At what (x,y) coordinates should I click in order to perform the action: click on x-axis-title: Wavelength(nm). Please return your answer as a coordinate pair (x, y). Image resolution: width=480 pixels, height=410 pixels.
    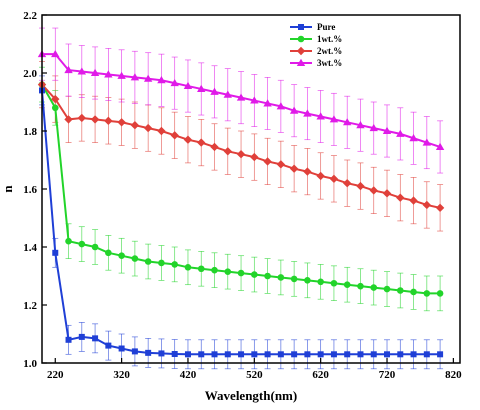
    Looking at the image, I should click on (251, 395).